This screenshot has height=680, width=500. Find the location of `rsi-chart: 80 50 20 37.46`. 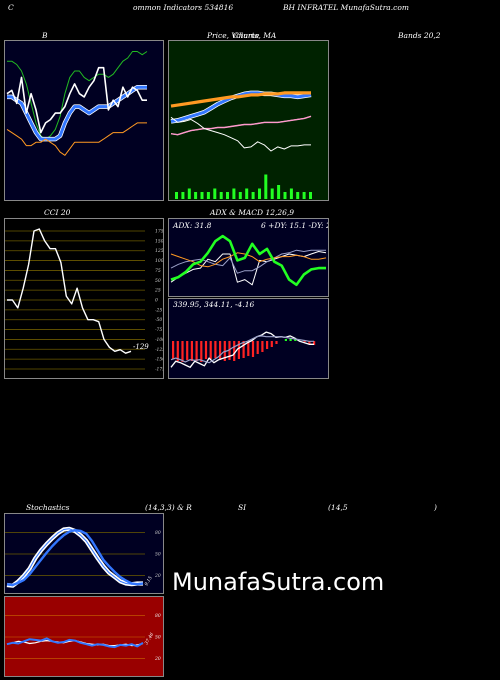

rsi-chart: 80 50 20 37.46 is located at coordinates (83, 637).